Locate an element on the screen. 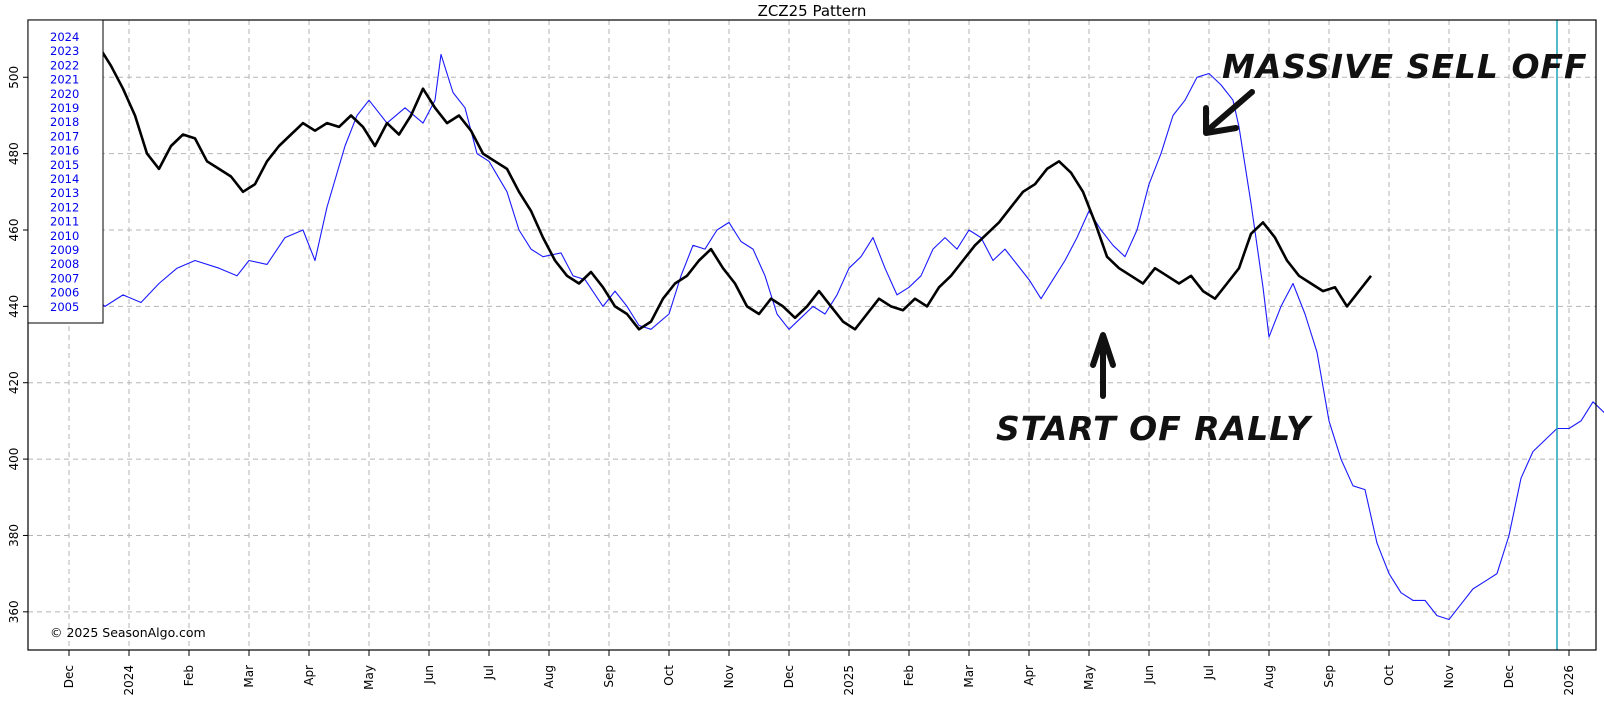  legend-year-entry: 2007 is located at coordinates (64, 278).